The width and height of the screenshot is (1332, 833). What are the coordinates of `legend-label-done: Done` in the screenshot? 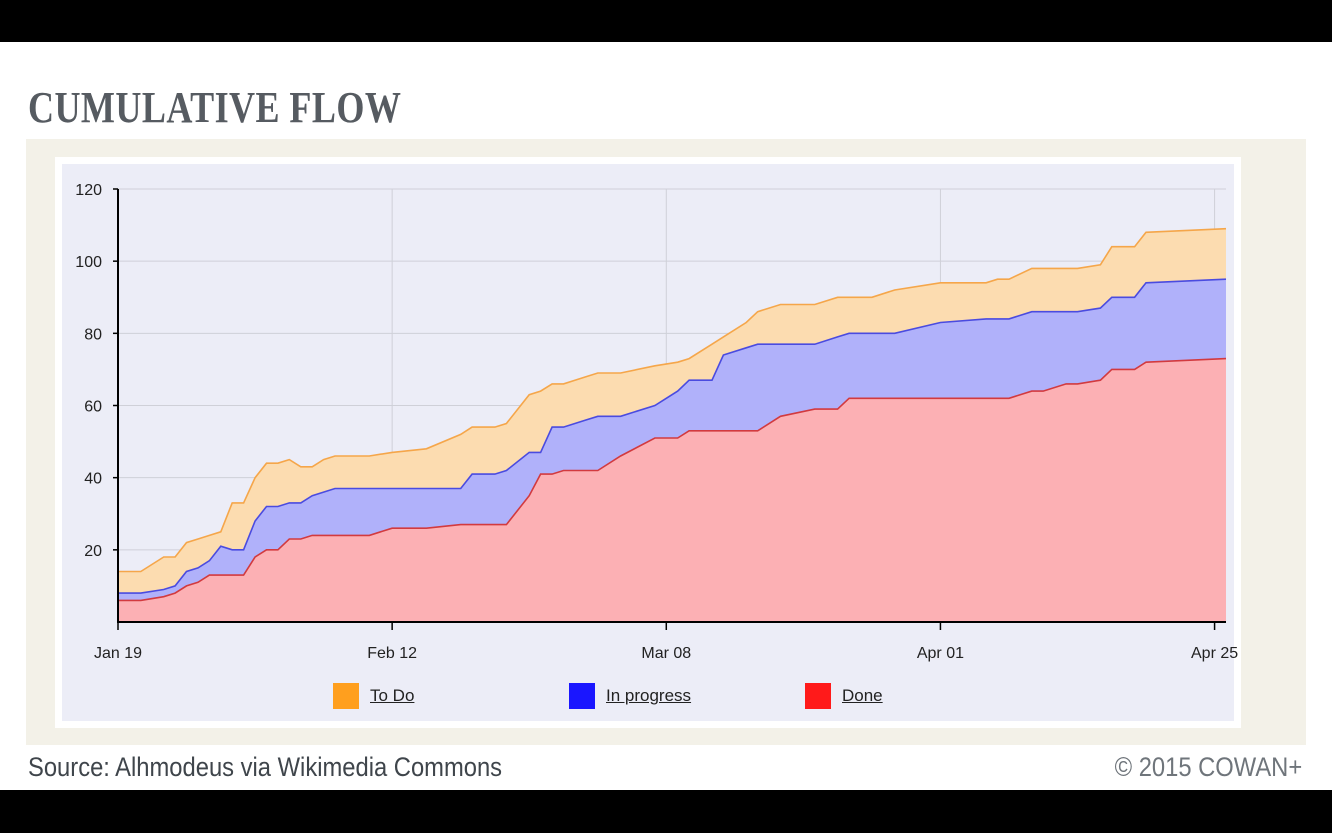 It's located at (862, 695).